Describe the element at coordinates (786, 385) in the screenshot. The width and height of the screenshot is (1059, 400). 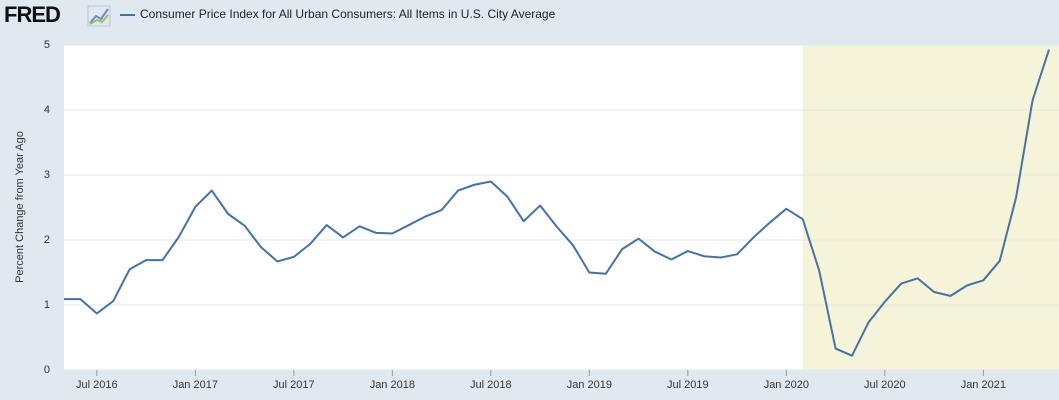
I see `x-tick-label: Jan 2020` at that location.